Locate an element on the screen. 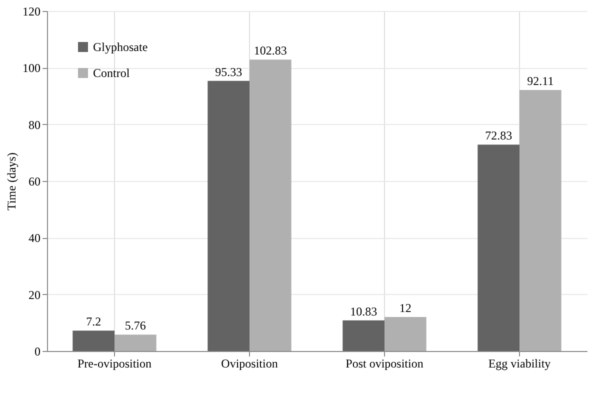  data-label: 5.76 is located at coordinates (135, 325).